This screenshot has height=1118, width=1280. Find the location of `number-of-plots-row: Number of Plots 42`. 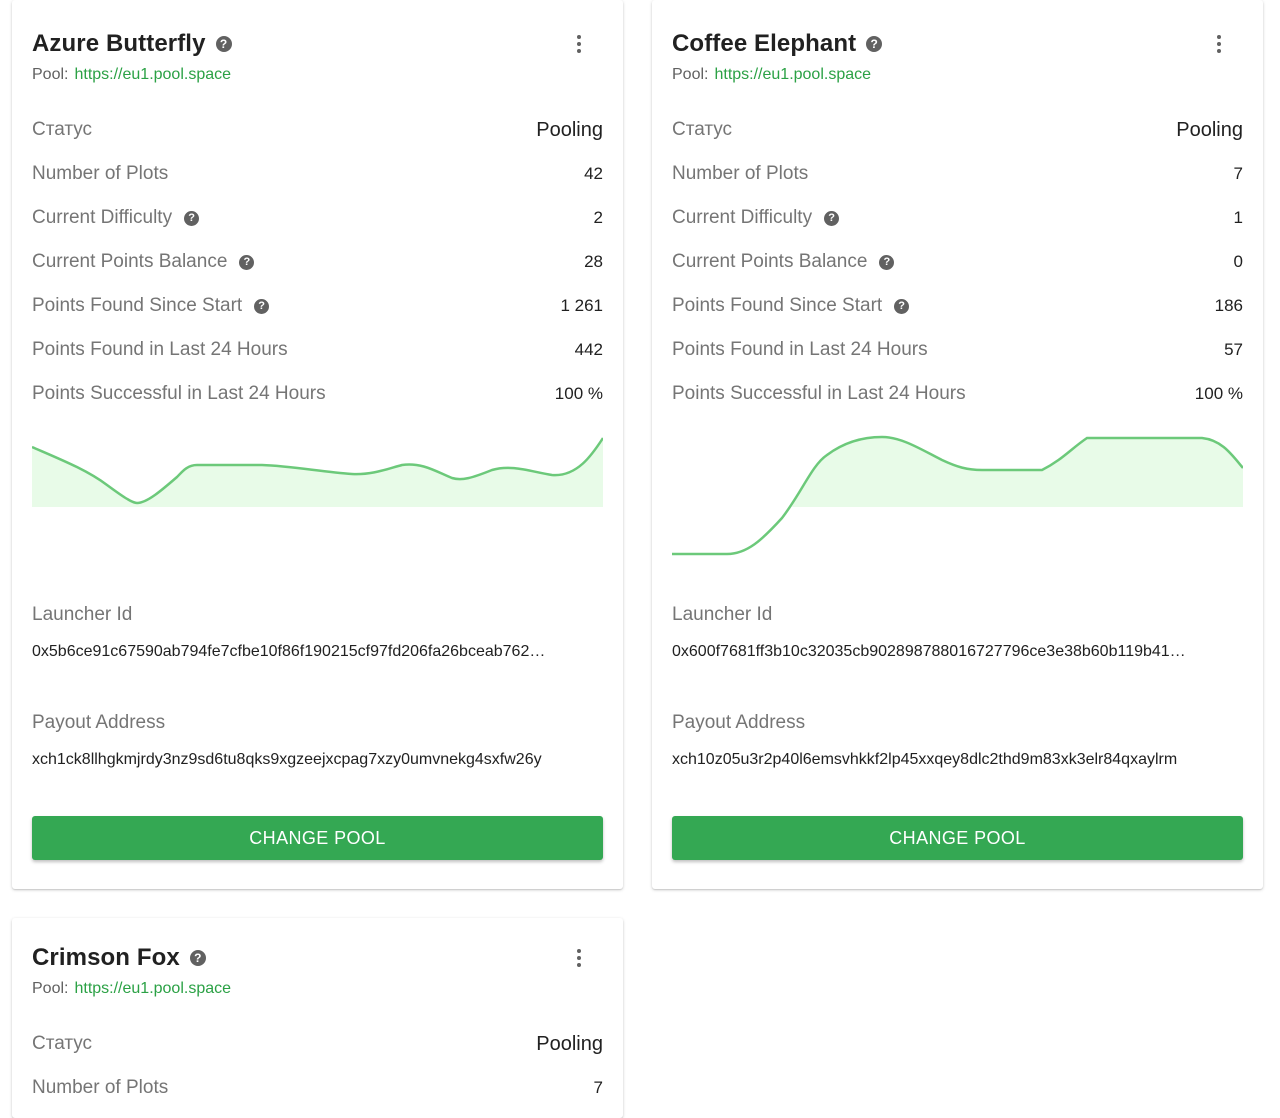

number-of-plots-row: Number of Plots 42 is located at coordinates (317, 174).